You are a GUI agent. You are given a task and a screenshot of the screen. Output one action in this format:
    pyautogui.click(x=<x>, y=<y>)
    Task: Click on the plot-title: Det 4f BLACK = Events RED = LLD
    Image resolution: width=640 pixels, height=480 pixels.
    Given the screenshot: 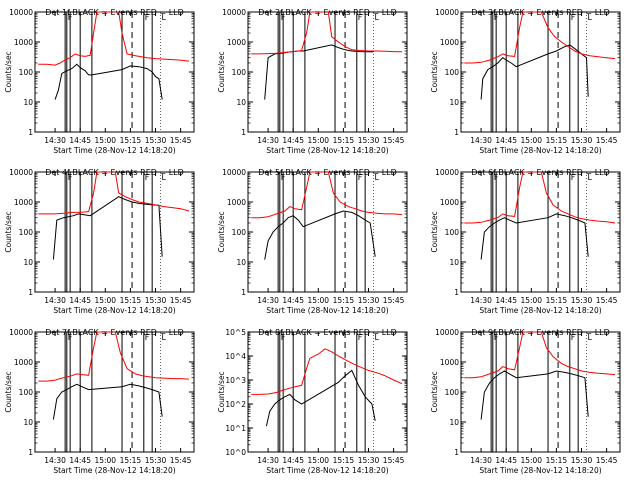 What is the action you would take?
    pyautogui.click(x=114, y=172)
    